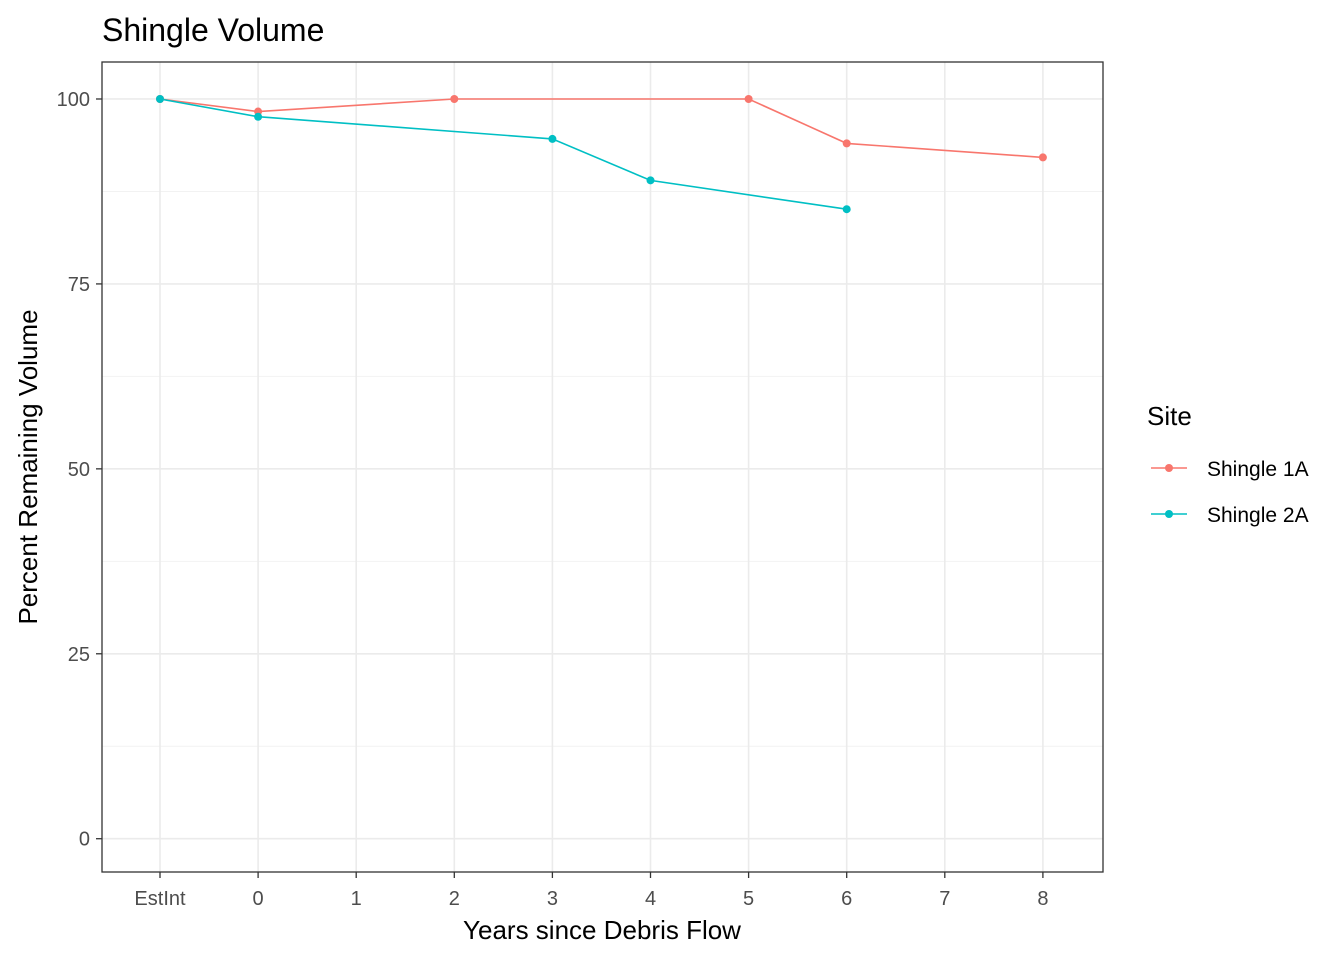  I want to click on x-tick-label: 0, so click(258, 899).